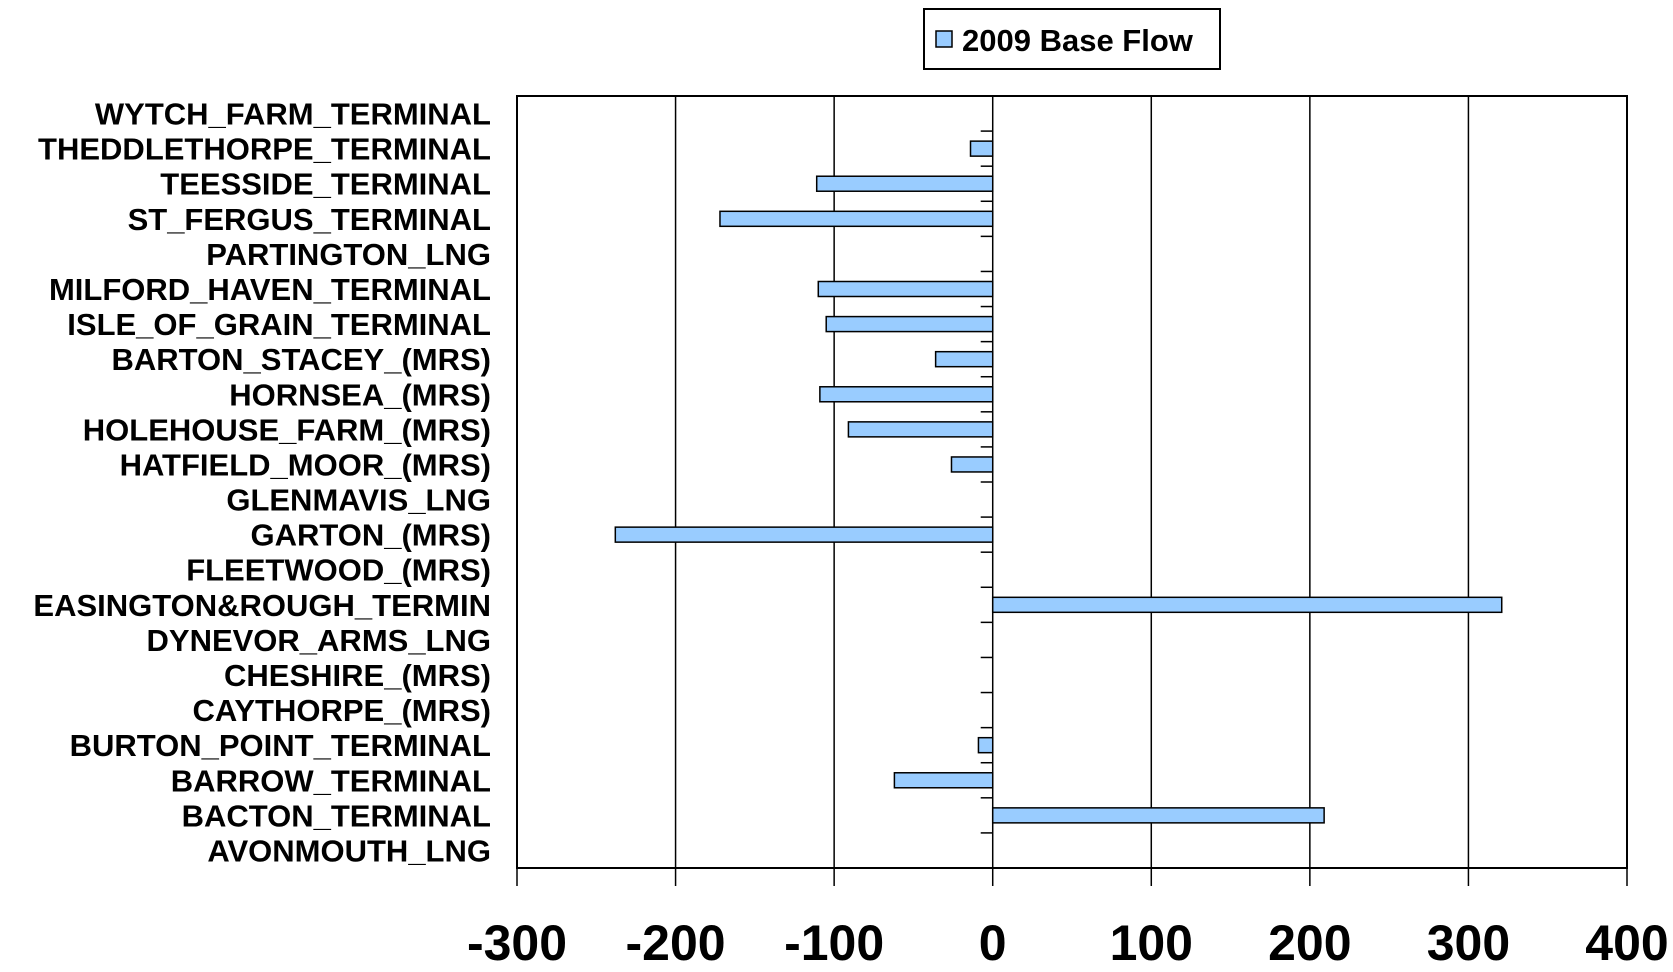 This screenshot has width=1673, height=972. What do you see at coordinates (360, 394) in the screenshot?
I see `category-label: HORNSEA_(MRS)` at bounding box center [360, 394].